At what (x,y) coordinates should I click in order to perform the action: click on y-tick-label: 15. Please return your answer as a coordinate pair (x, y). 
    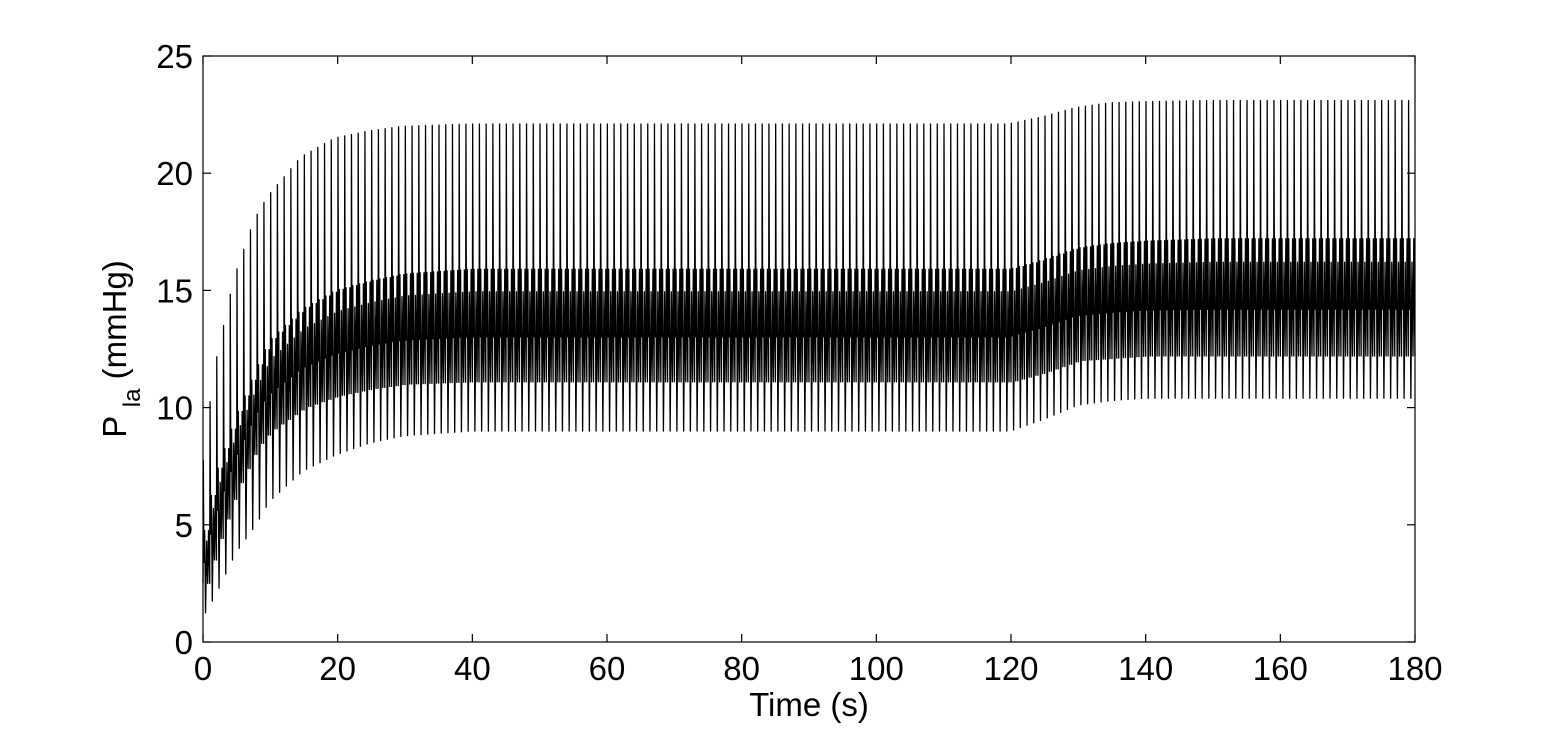
    Looking at the image, I should click on (174, 290).